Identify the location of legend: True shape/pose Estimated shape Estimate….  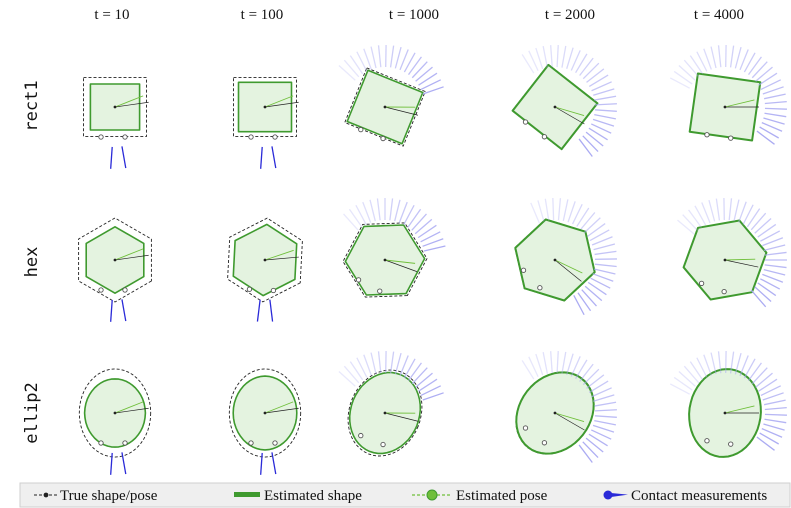
(405, 495).